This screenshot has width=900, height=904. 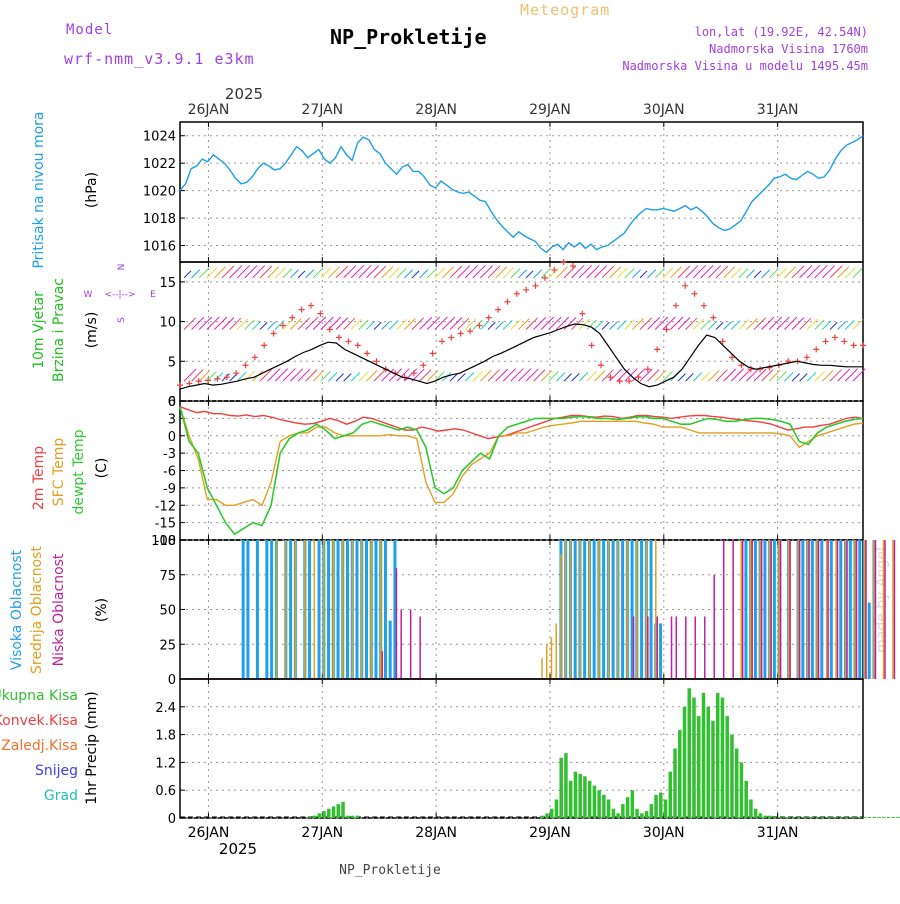 I want to click on y-tick-label: 5, so click(x=172, y=362).